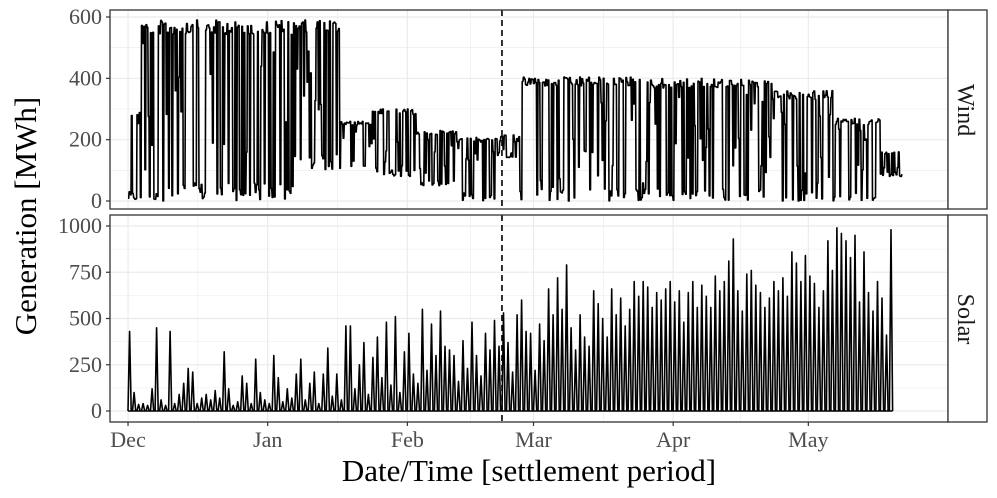 The height and width of the screenshot is (498, 997). Describe the element at coordinates (85, 318) in the screenshot. I see `solar-y-tick-label: 500` at that location.